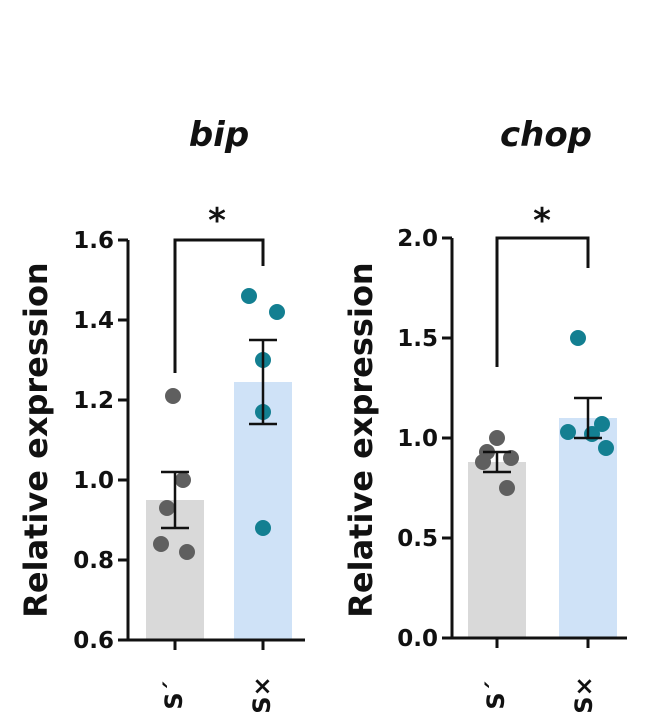  I want to click on panel-chop-title: chop, so click(546, 135).